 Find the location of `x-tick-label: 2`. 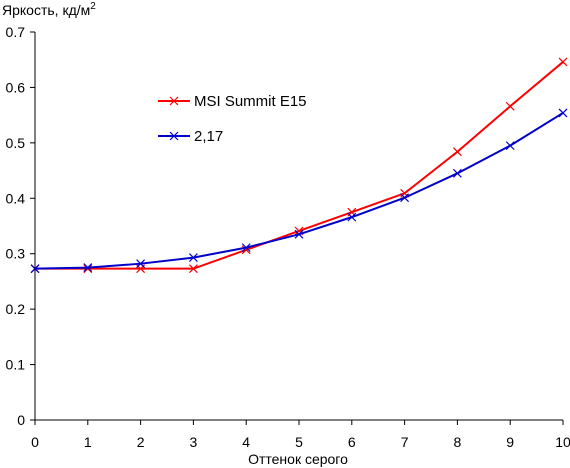

x-tick-label: 2 is located at coordinates (141, 442).